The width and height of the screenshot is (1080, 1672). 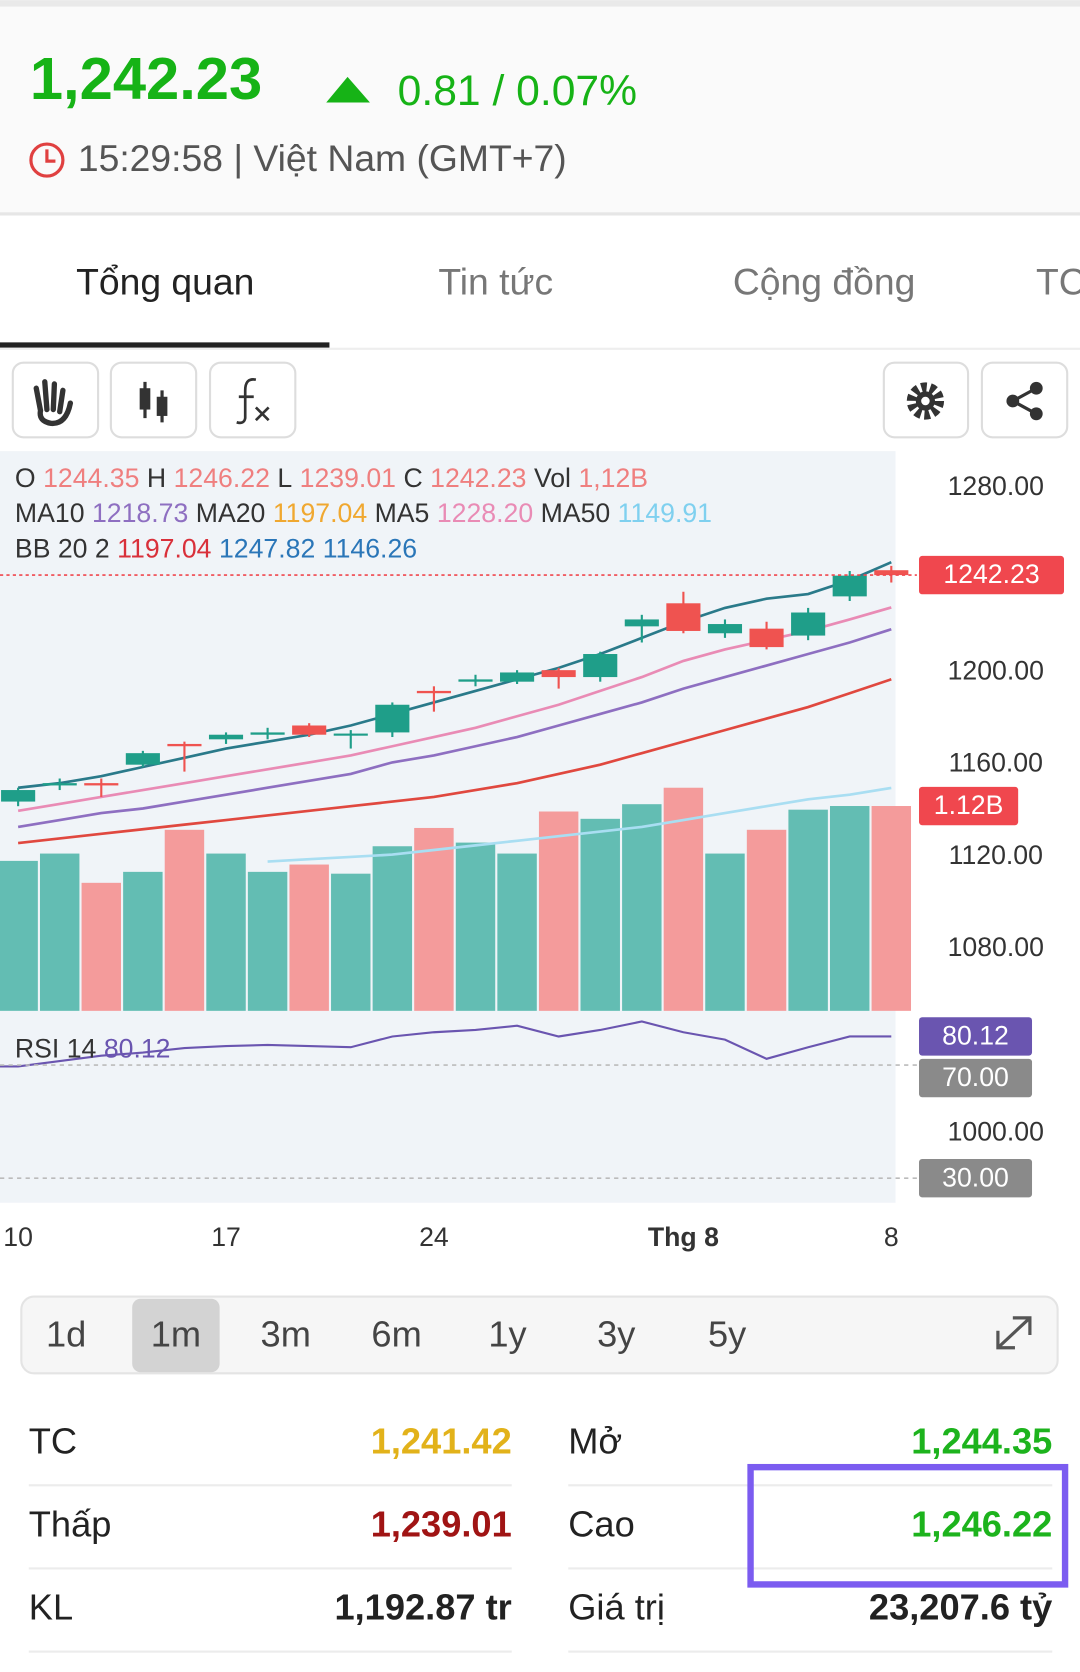 I want to click on y-tick-label: 1200.00, so click(x=996, y=671).